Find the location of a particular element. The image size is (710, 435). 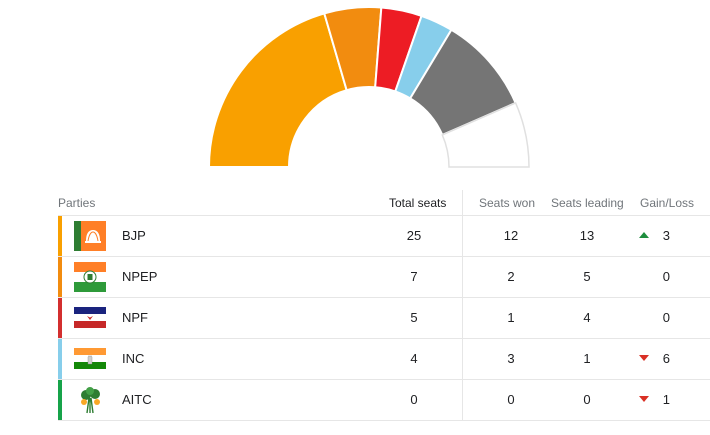

seats-won: 0 is located at coordinates (511, 399).